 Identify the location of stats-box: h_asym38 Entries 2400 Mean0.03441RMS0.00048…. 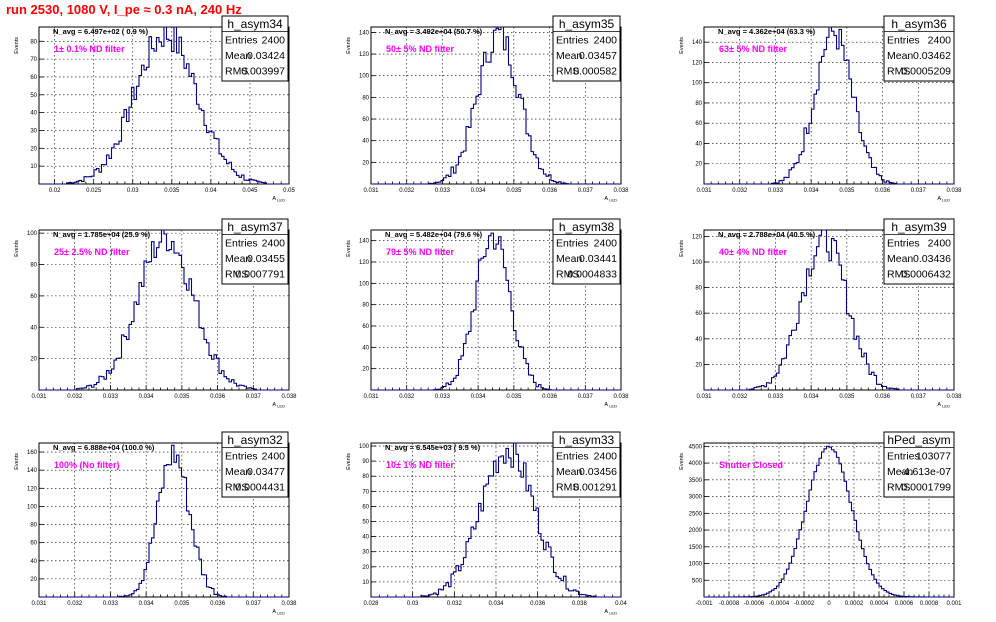
(586, 251).